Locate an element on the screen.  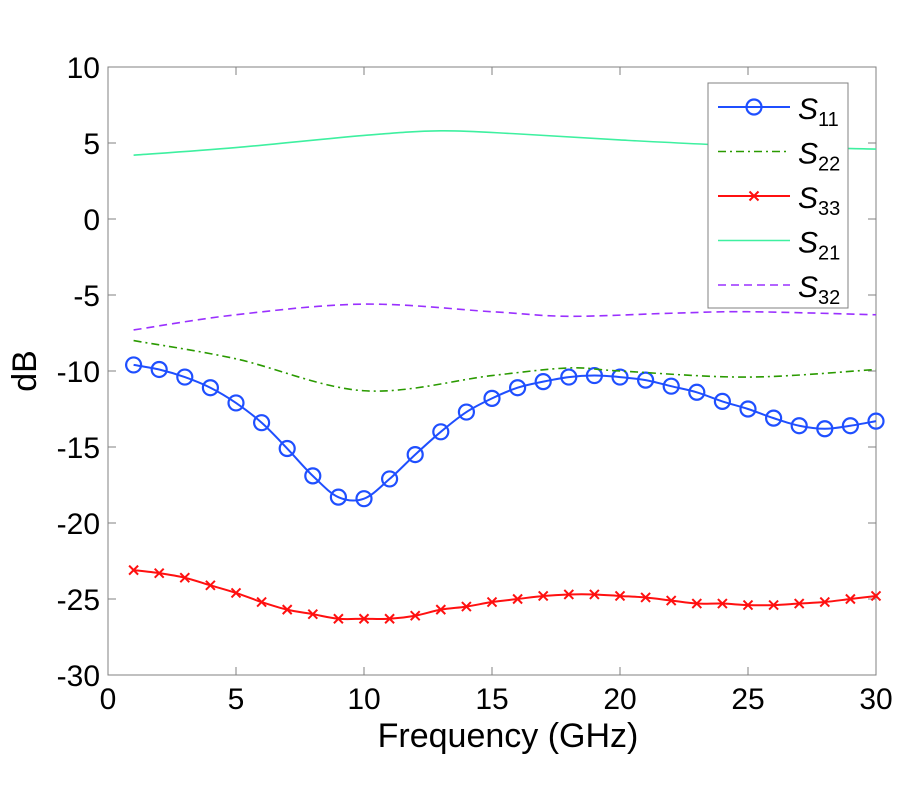
y-tick-label: -5 is located at coordinates (86, 296).